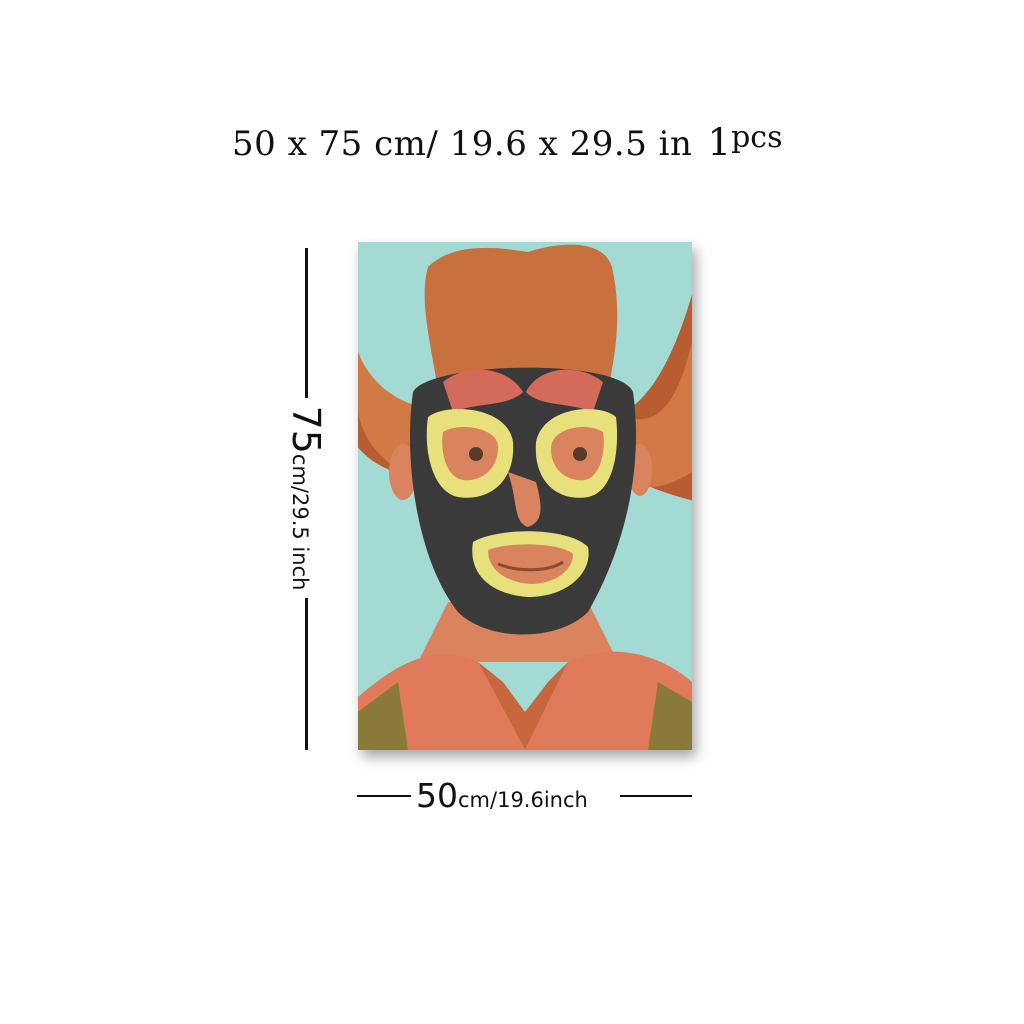 This screenshot has height=1024, width=1024. Describe the element at coordinates (523, 800) in the screenshot. I see `width-unit-text: cm/19.6inch` at that location.